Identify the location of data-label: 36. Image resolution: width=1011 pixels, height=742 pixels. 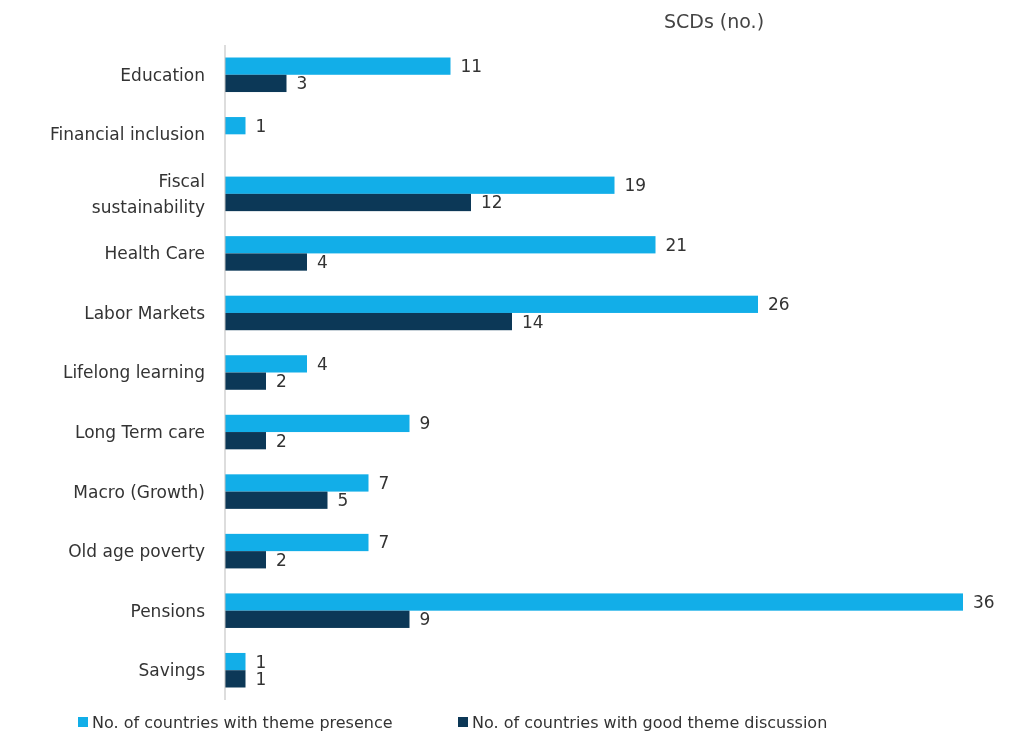
(984, 602).